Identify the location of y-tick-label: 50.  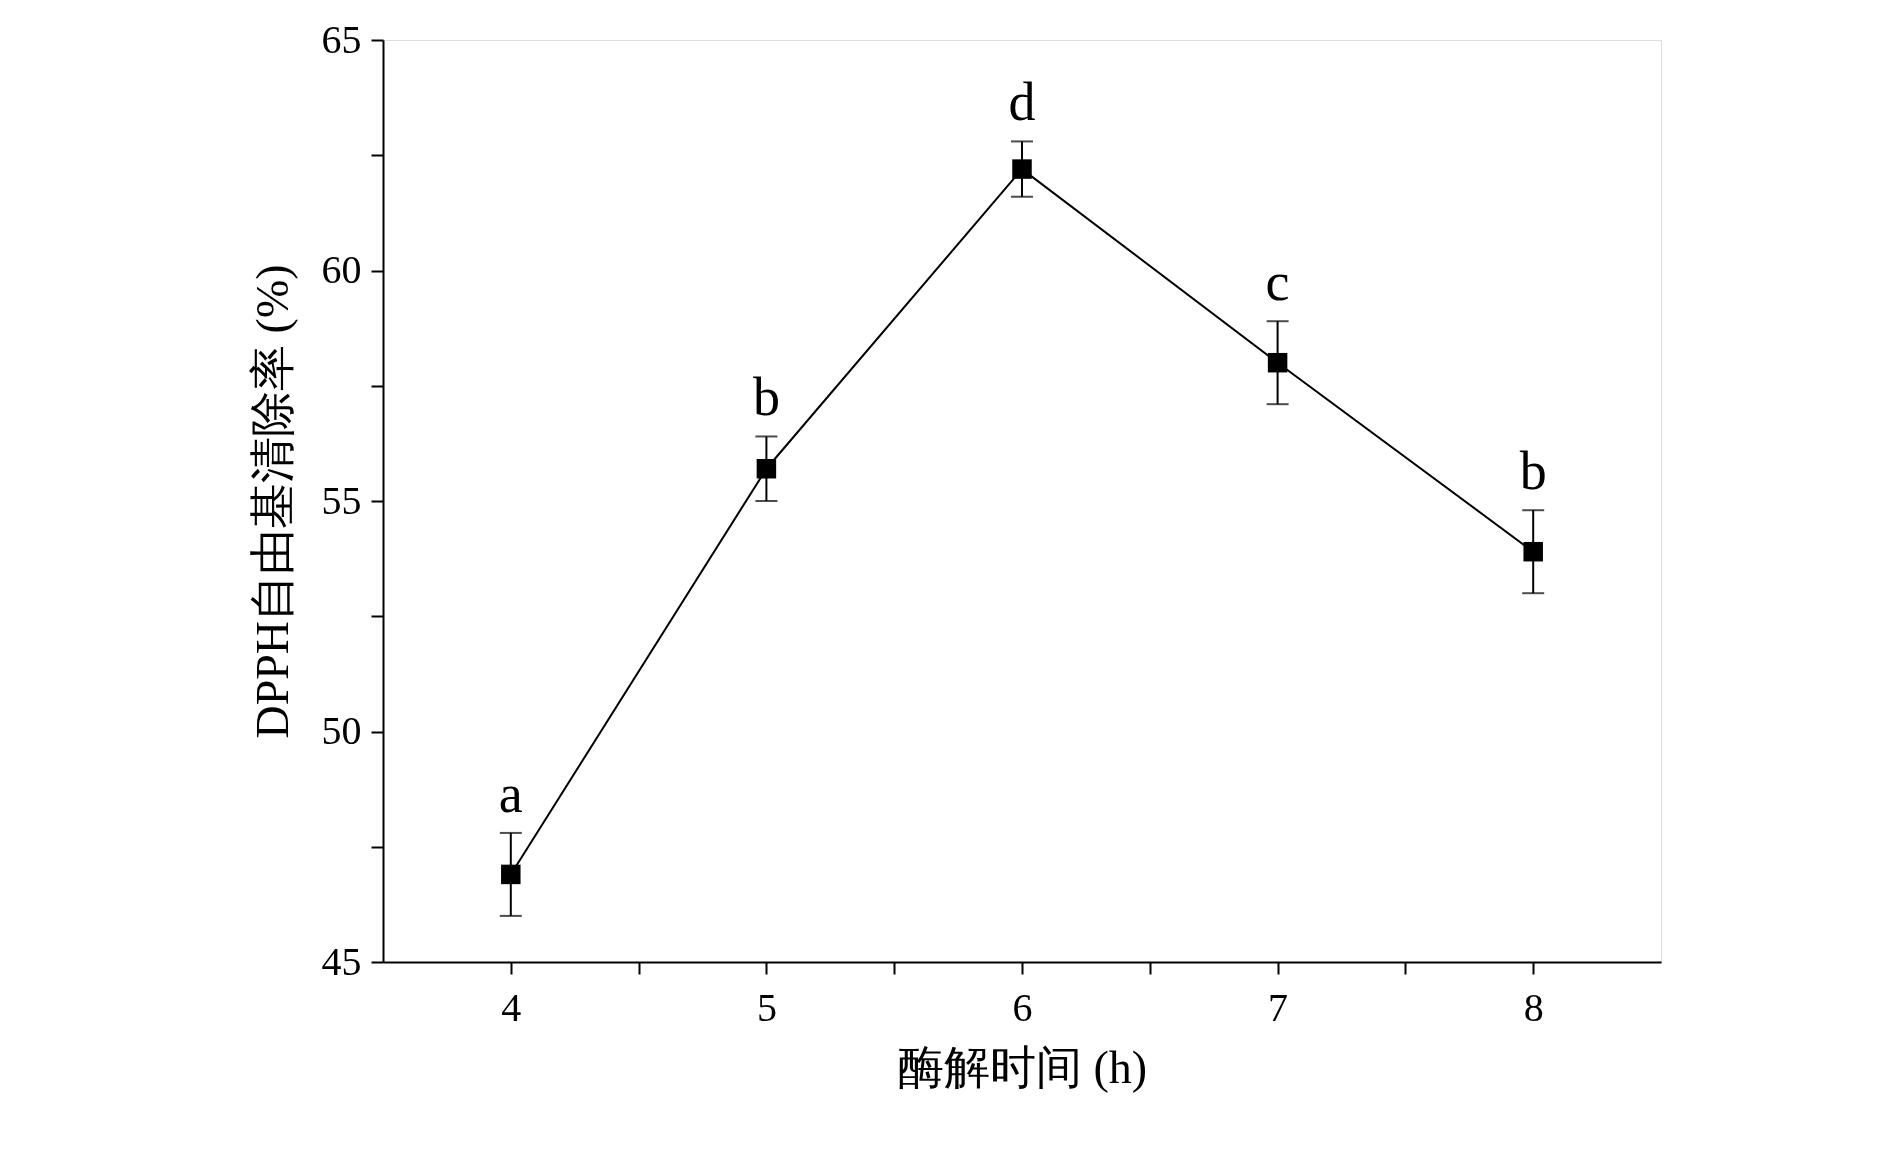
(341, 730).